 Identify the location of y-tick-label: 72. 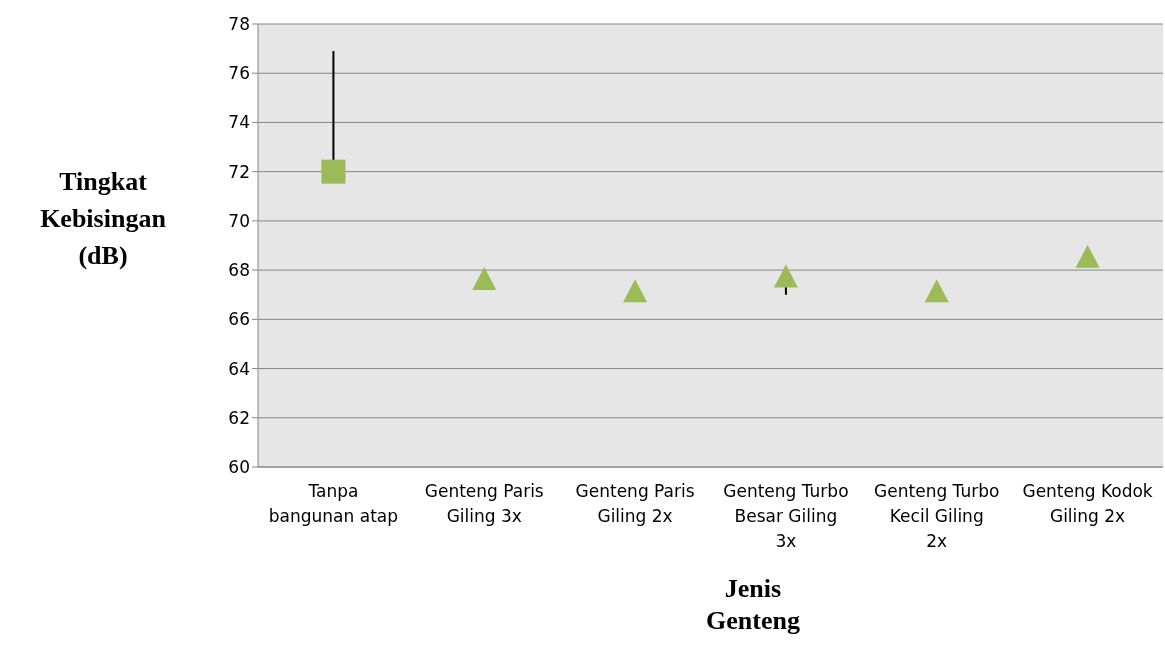
(239, 171).